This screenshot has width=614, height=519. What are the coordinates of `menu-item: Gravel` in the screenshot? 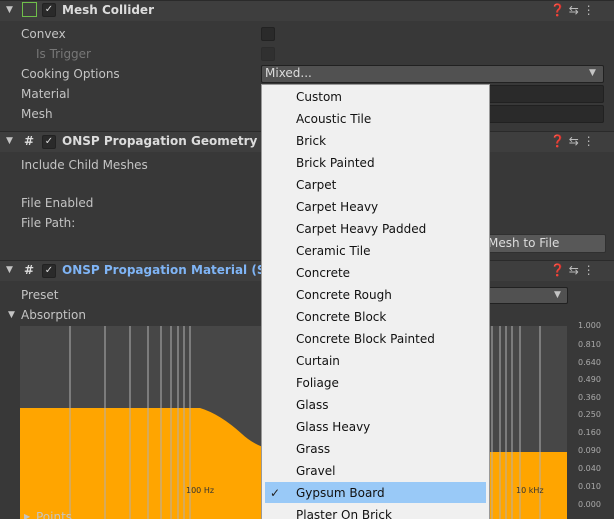 It's located at (316, 471).